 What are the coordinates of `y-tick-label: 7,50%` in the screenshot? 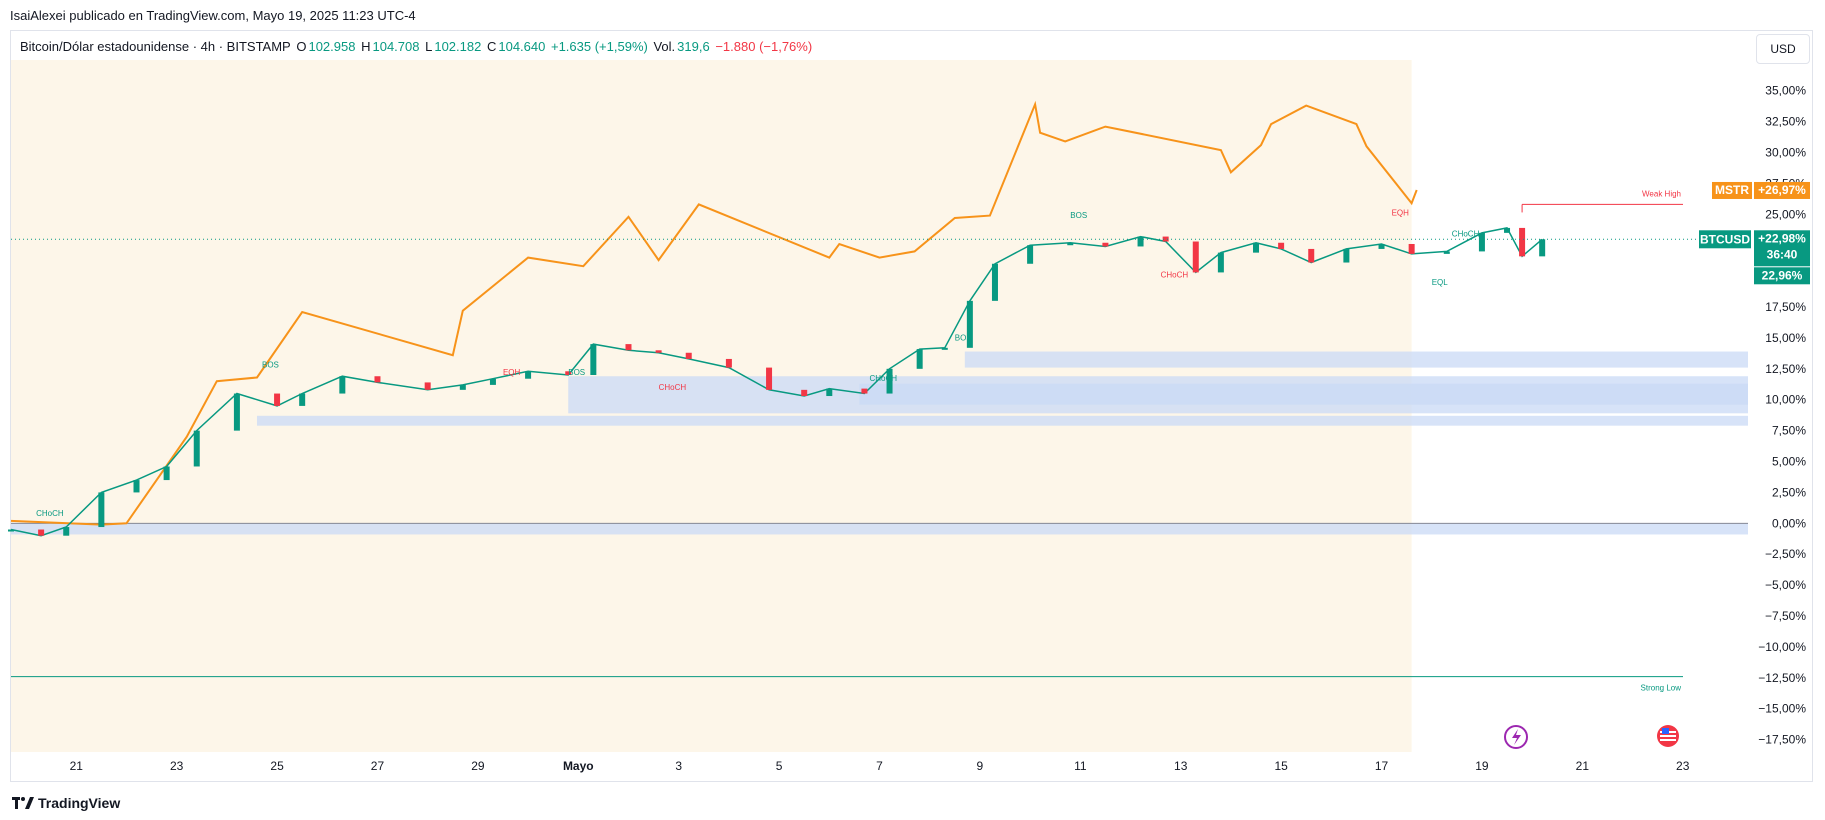 It's located at (1789, 431).